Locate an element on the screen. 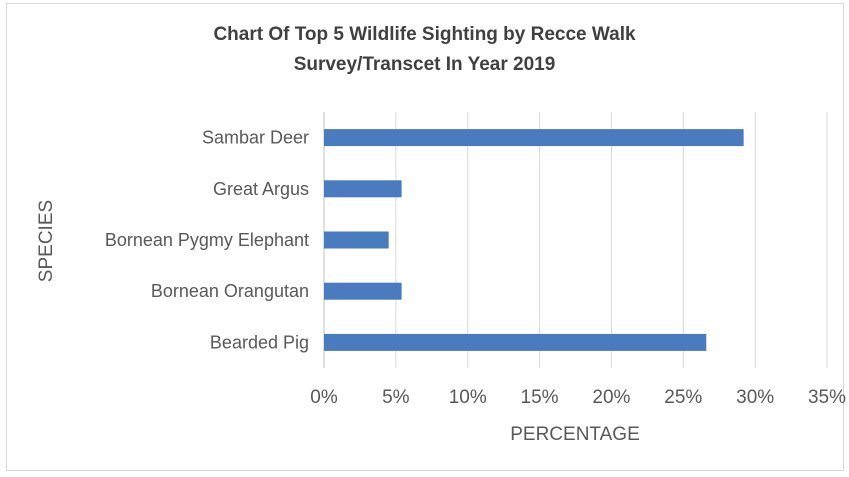  x-axis-label: PERCENTAGE is located at coordinates (575, 434).